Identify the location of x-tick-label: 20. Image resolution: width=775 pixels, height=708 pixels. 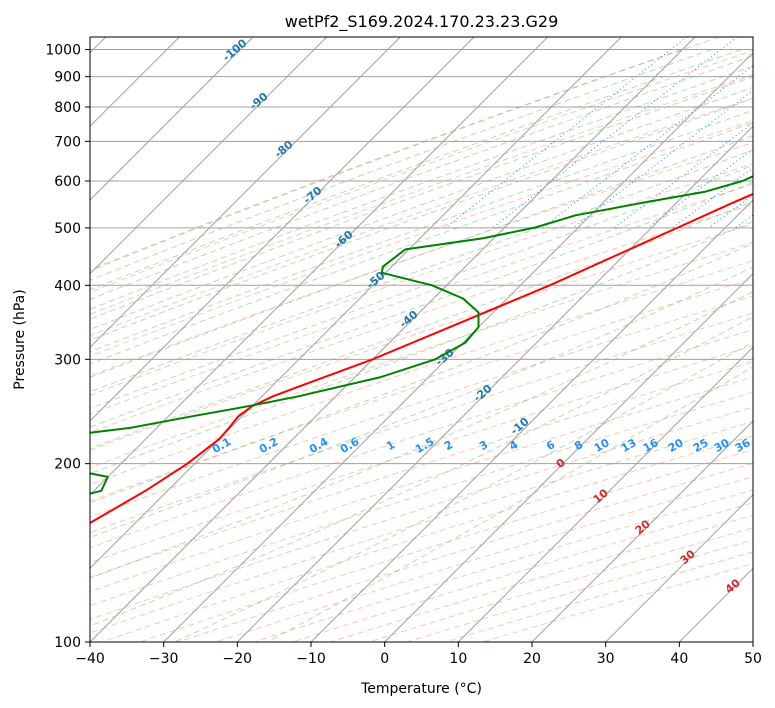
(532, 659).